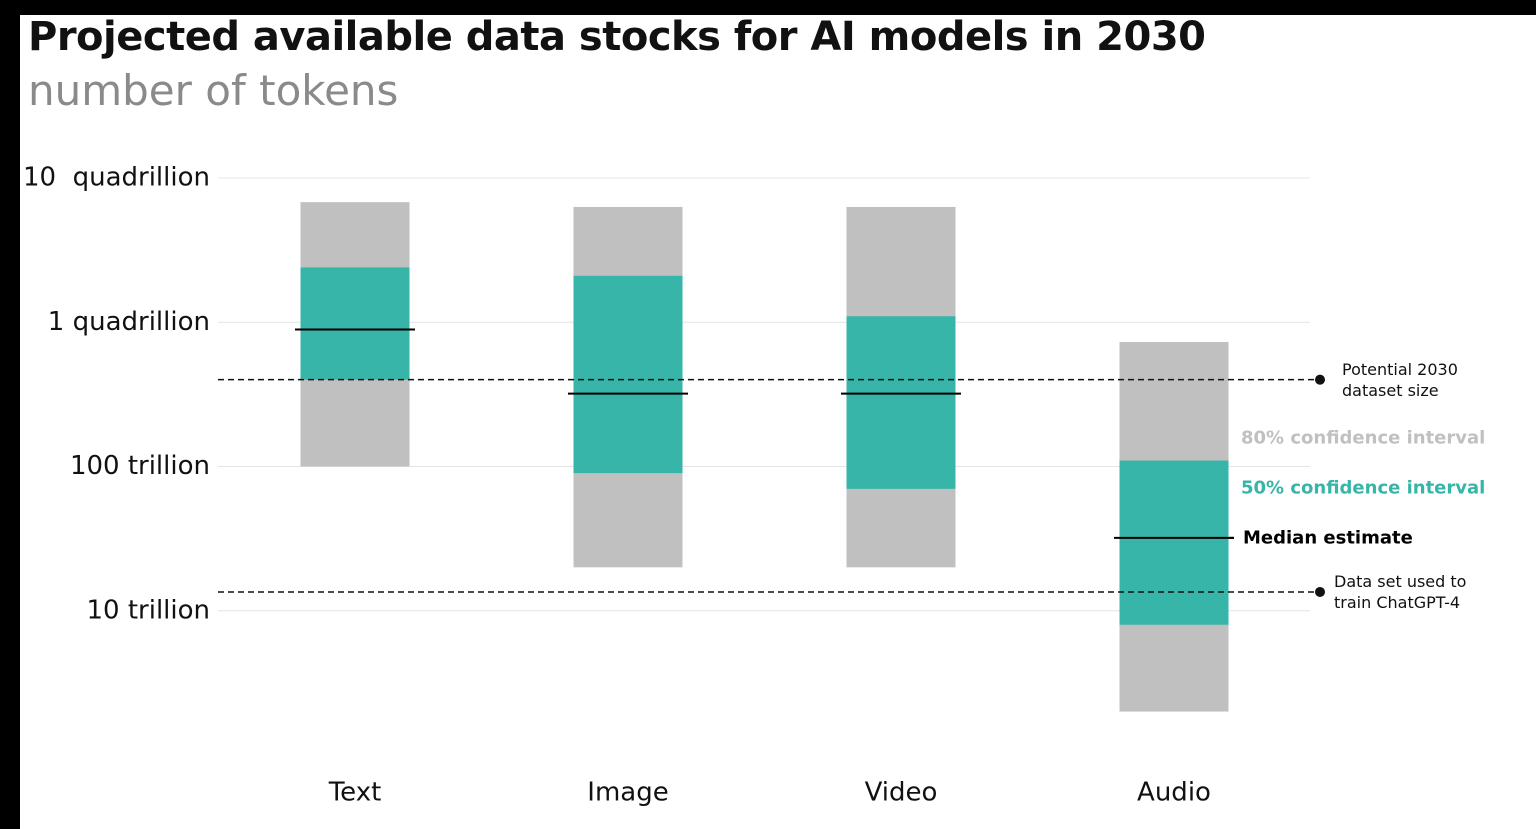 Image resolution: width=1536 pixels, height=829 pixels. What do you see at coordinates (1328, 538) in the screenshot?
I see `legend-label: Median estimate` at bounding box center [1328, 538].